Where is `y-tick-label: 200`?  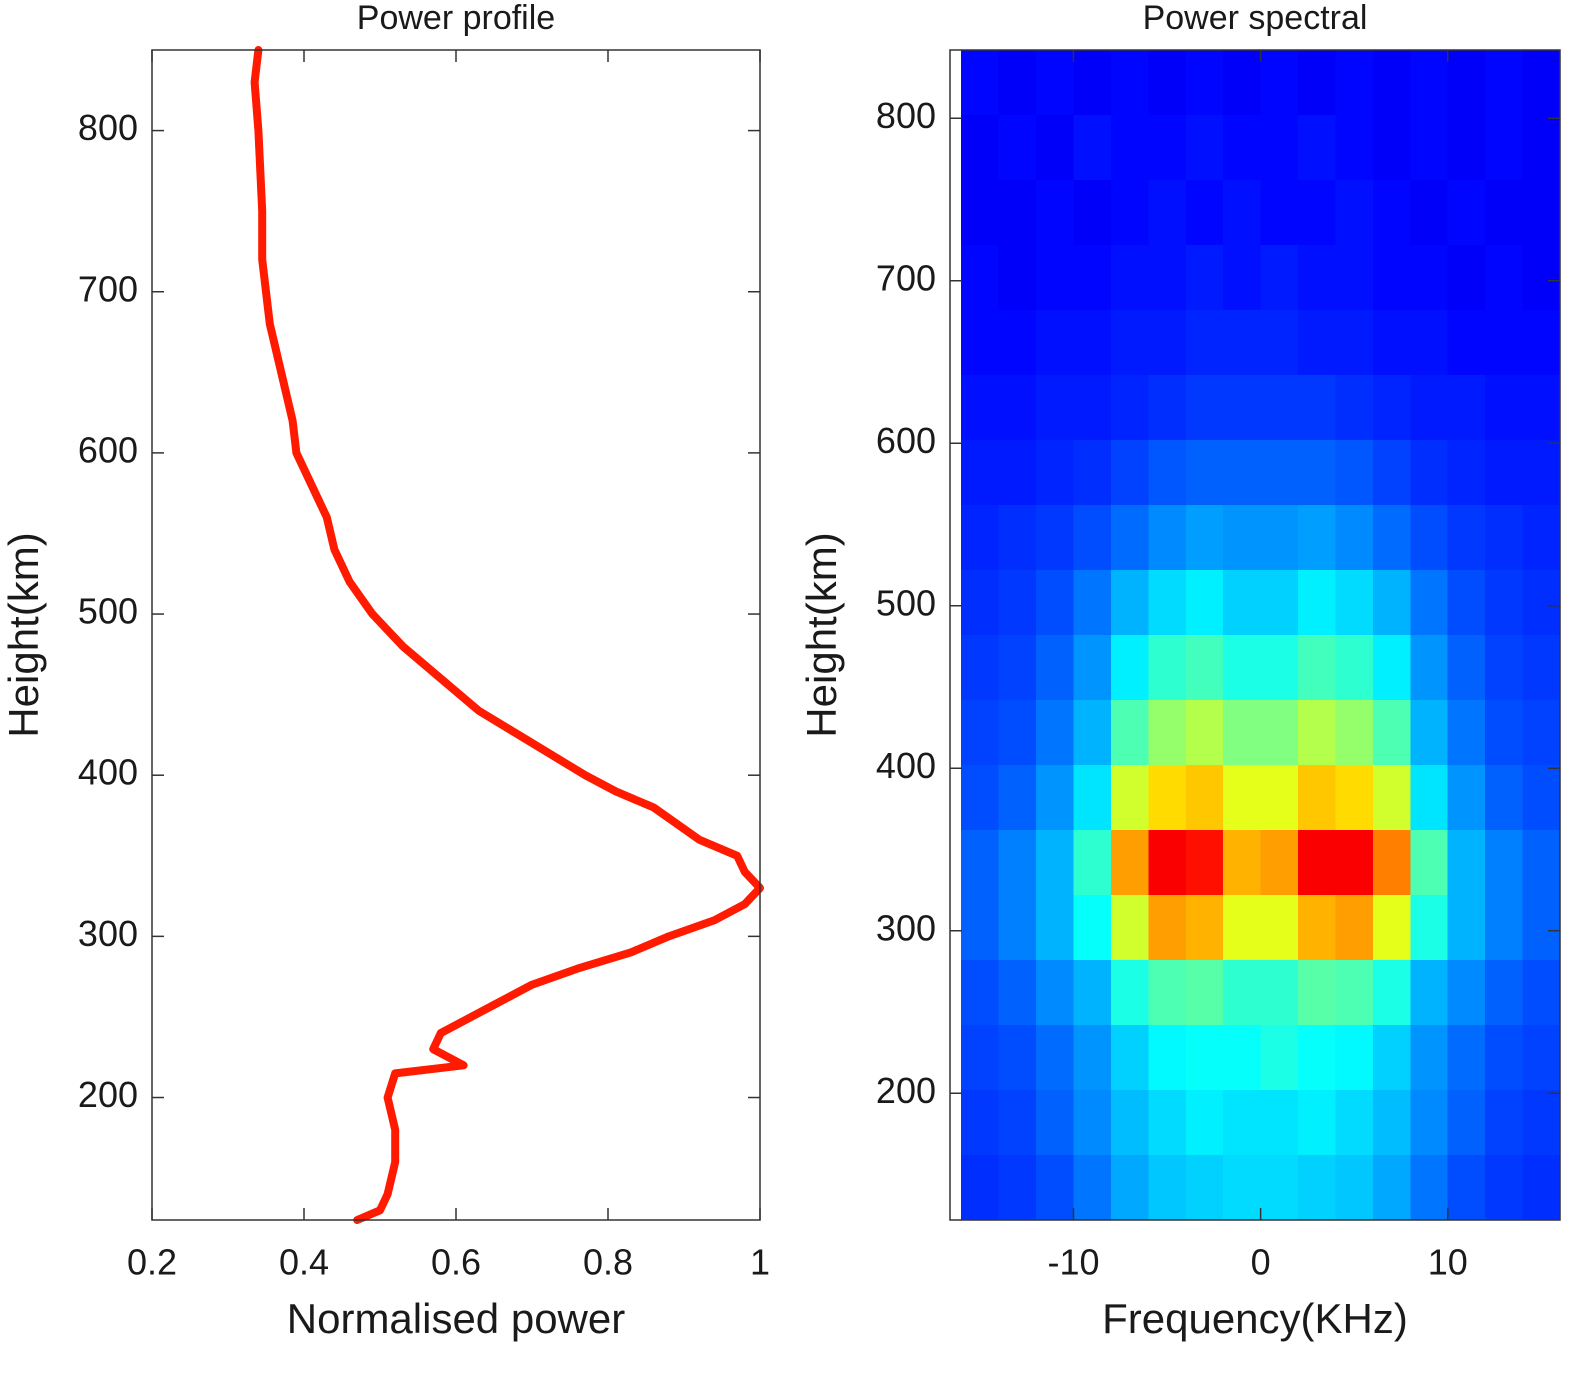 y-tick-label: 200 is located at coordinates (108, 1094).